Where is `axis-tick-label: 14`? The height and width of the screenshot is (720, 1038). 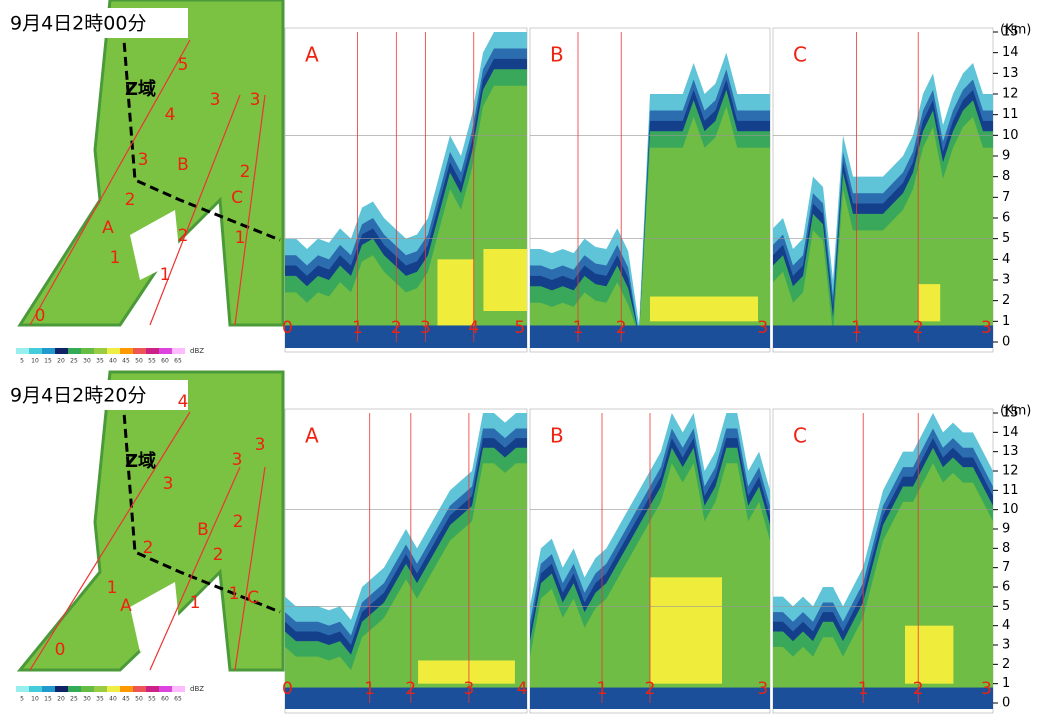
axis-tick-label: 14 is located at coordinates (1010, 432).